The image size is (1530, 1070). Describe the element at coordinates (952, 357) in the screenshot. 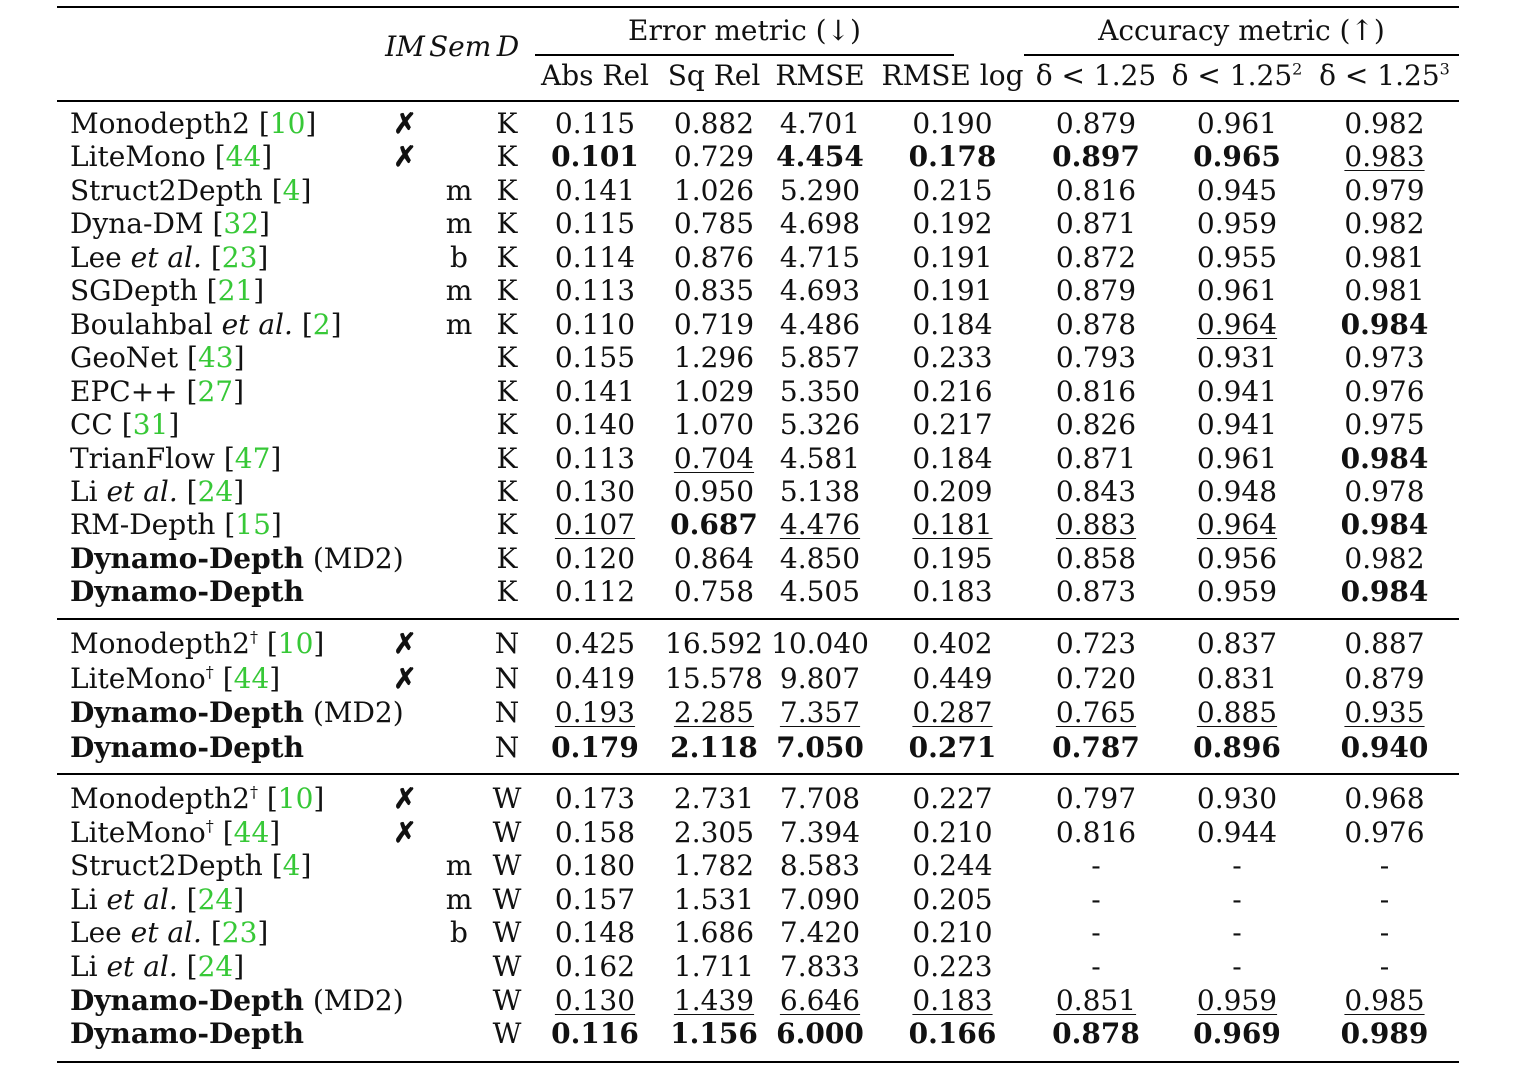

I see `metric-cell: 0.233` at that location.